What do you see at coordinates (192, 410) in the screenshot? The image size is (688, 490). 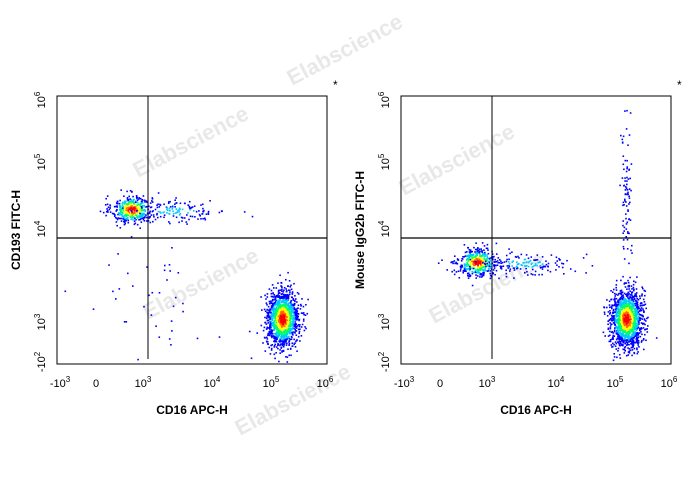 I see `x-axis-title: CD16 APC-H` at bounding box center [192, 410].